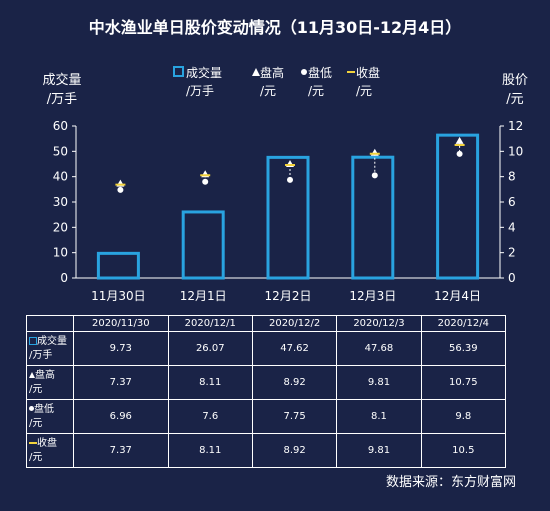  Describe the element at coordinates (379, 416) in the screenshot. I see `table-cell: 8.1` at that location.